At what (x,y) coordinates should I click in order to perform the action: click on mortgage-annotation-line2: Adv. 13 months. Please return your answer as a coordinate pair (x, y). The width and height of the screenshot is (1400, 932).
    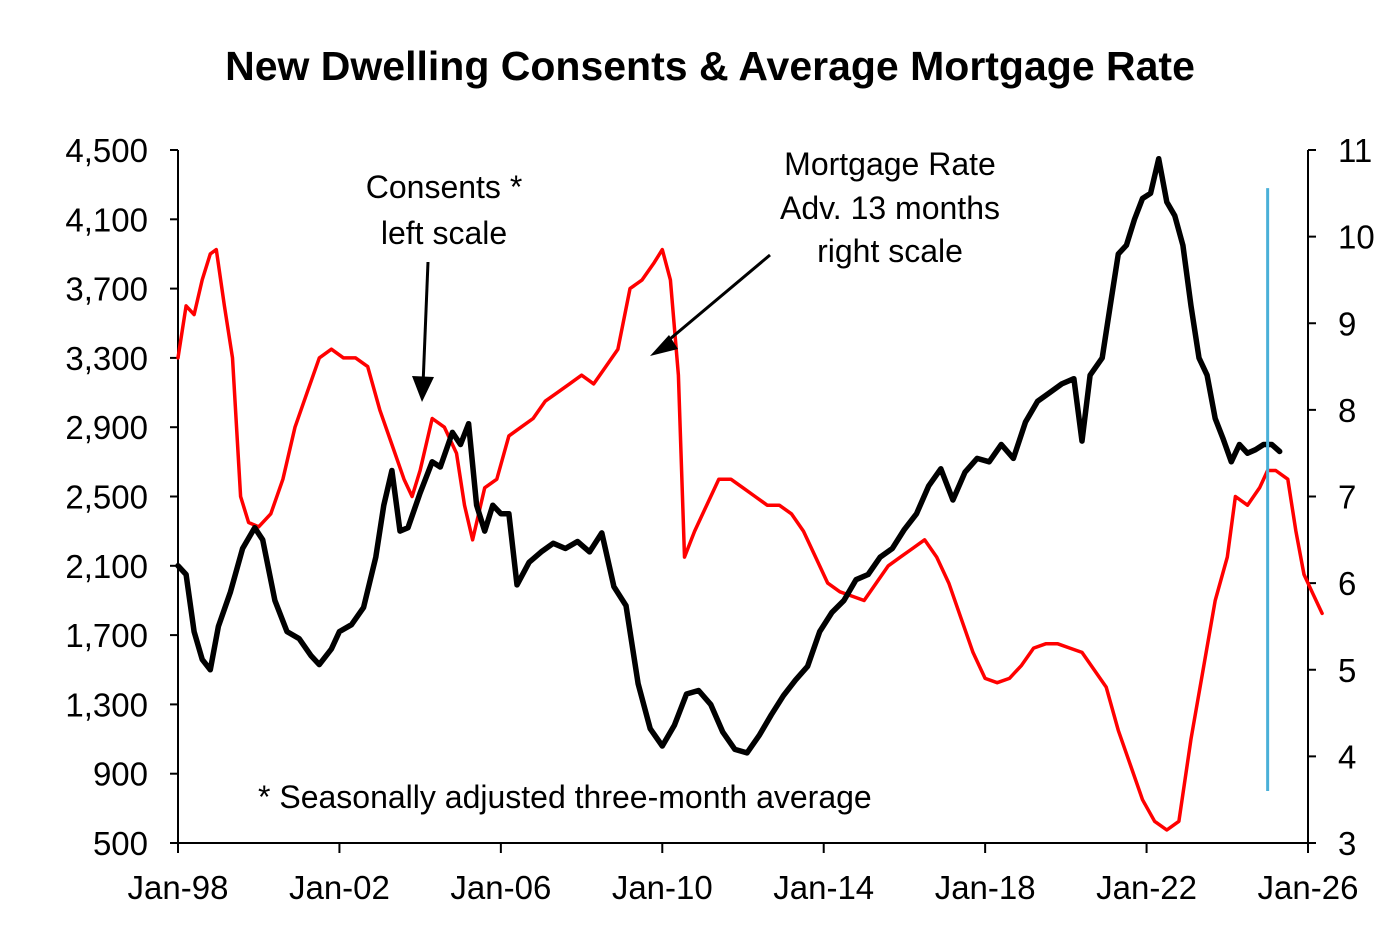
    Looking at the image, I should click on (890, 208).